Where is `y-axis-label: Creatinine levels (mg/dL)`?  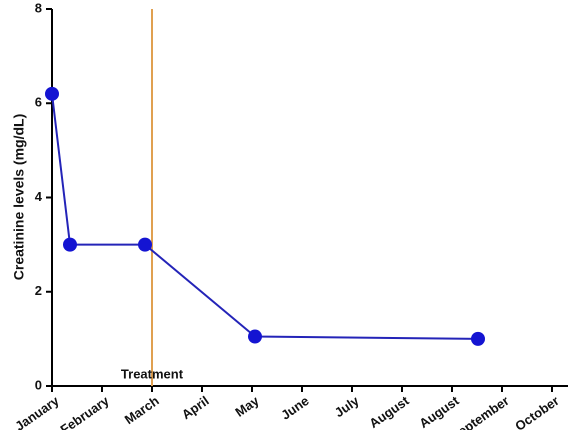
y-axis-label: Creatinine levels (mg/dL) is located at coordinates (19, 197).